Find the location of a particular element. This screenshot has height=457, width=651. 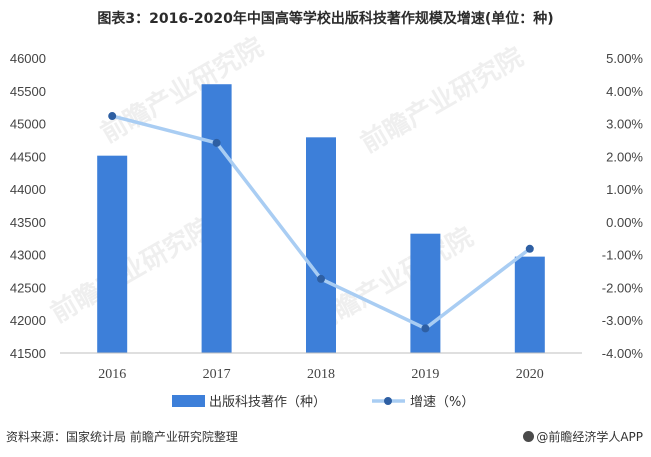

x-tick-label: 2019 is located at coordinates (425, 374).